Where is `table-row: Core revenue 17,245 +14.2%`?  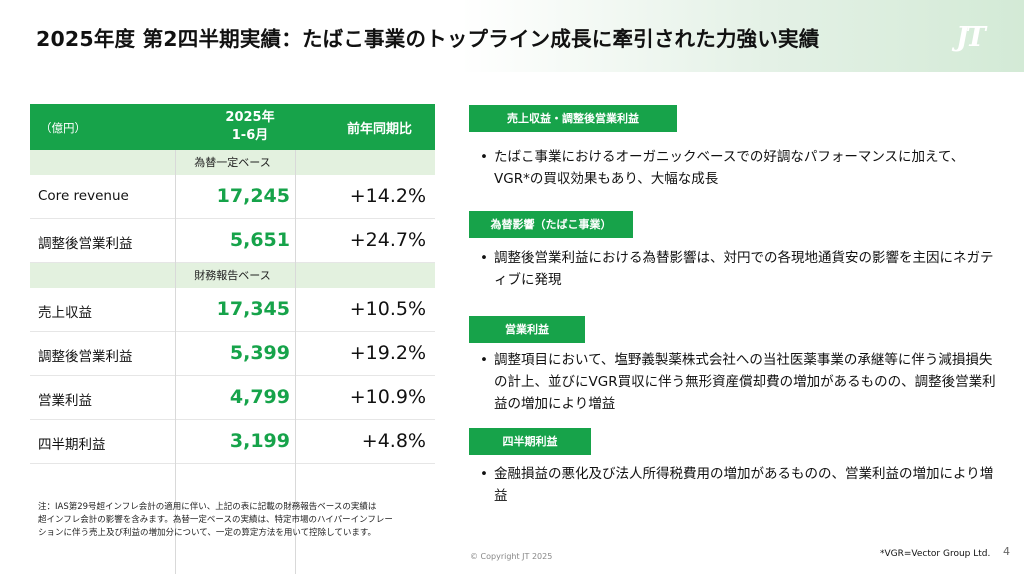
table-row: Core revenue 17,245 +14.2% is located at coordinates (232, 197).